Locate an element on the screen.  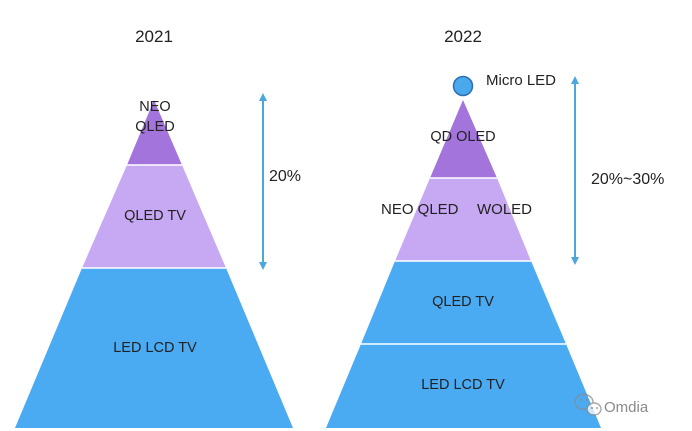
year-label-2022: 2022 is located at coordinates (463, 36).